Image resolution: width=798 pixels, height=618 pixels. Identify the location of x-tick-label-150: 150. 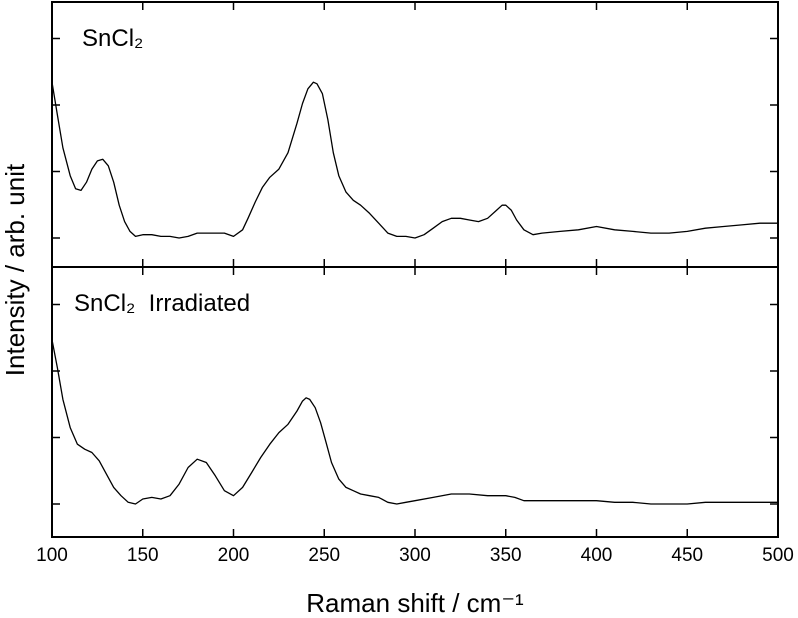
(143, 555).